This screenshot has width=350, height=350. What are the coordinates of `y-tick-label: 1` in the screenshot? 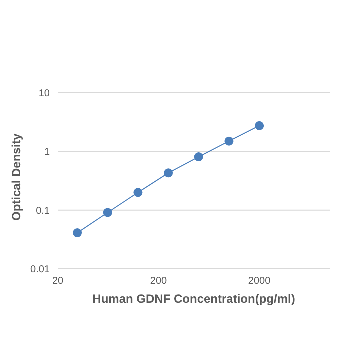 It's located at (47, 152).